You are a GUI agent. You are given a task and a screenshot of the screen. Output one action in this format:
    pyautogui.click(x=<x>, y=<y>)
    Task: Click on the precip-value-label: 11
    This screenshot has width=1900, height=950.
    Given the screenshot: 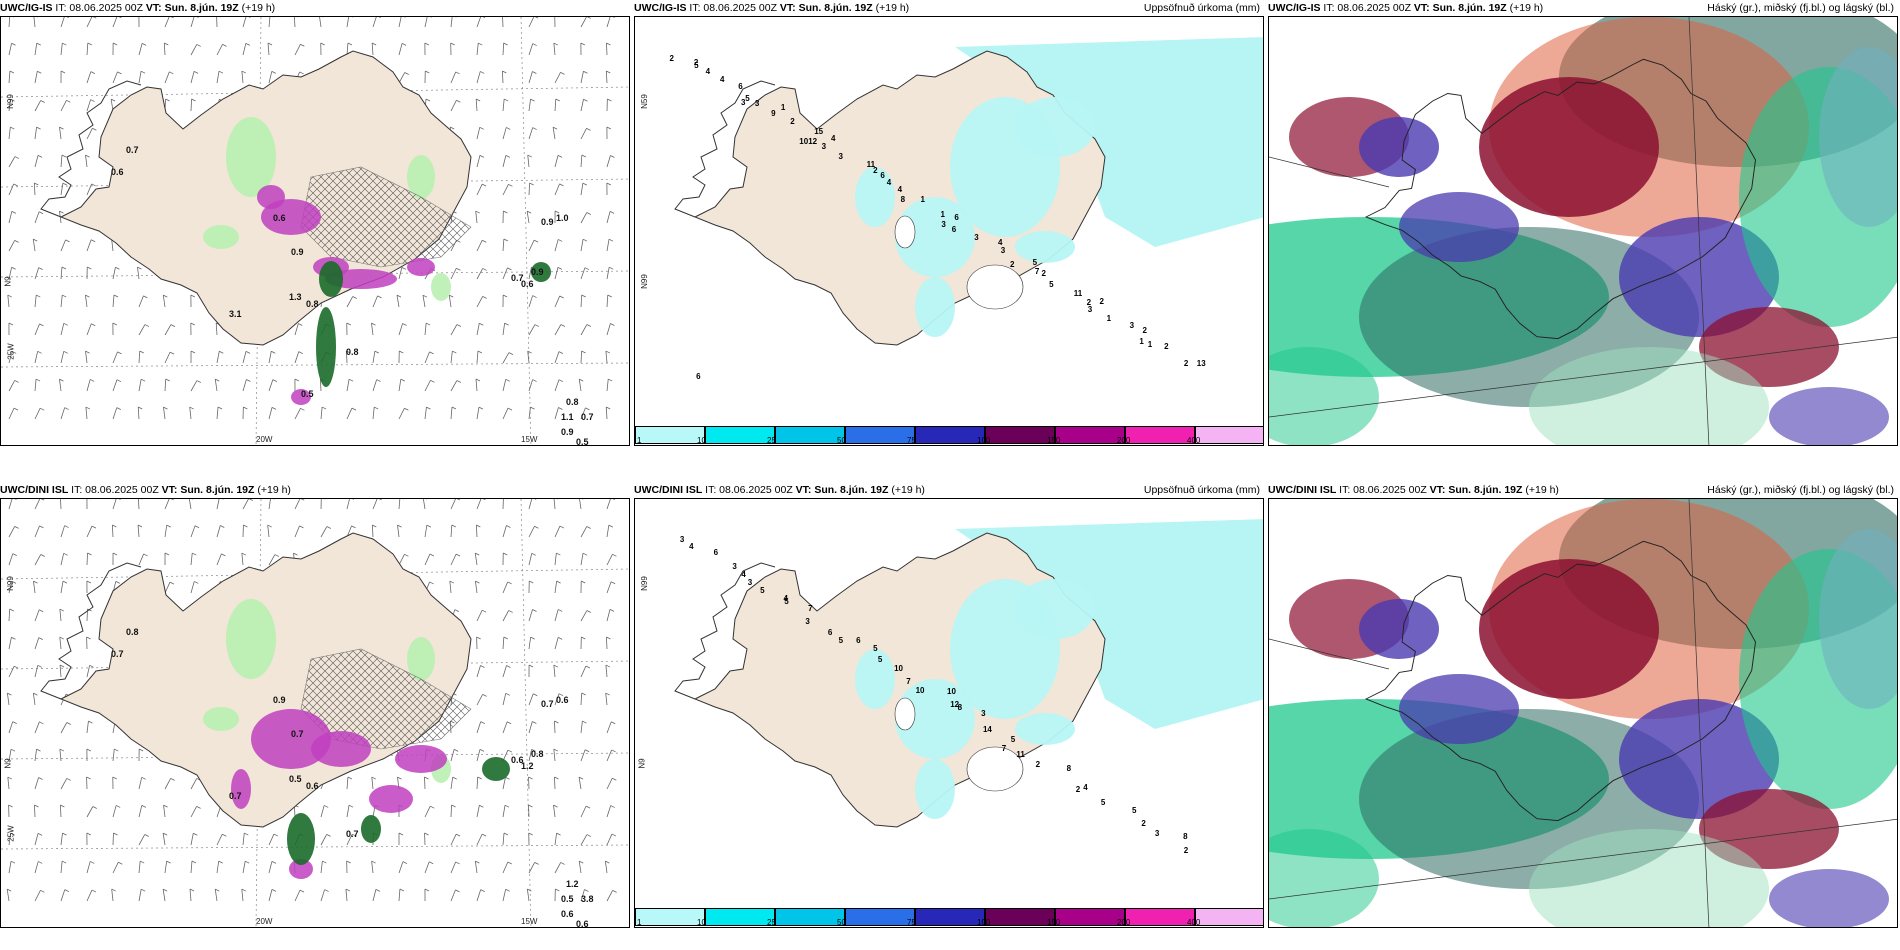 What is the action you would take?
    pyautogui.click(x=871, y=164)
    